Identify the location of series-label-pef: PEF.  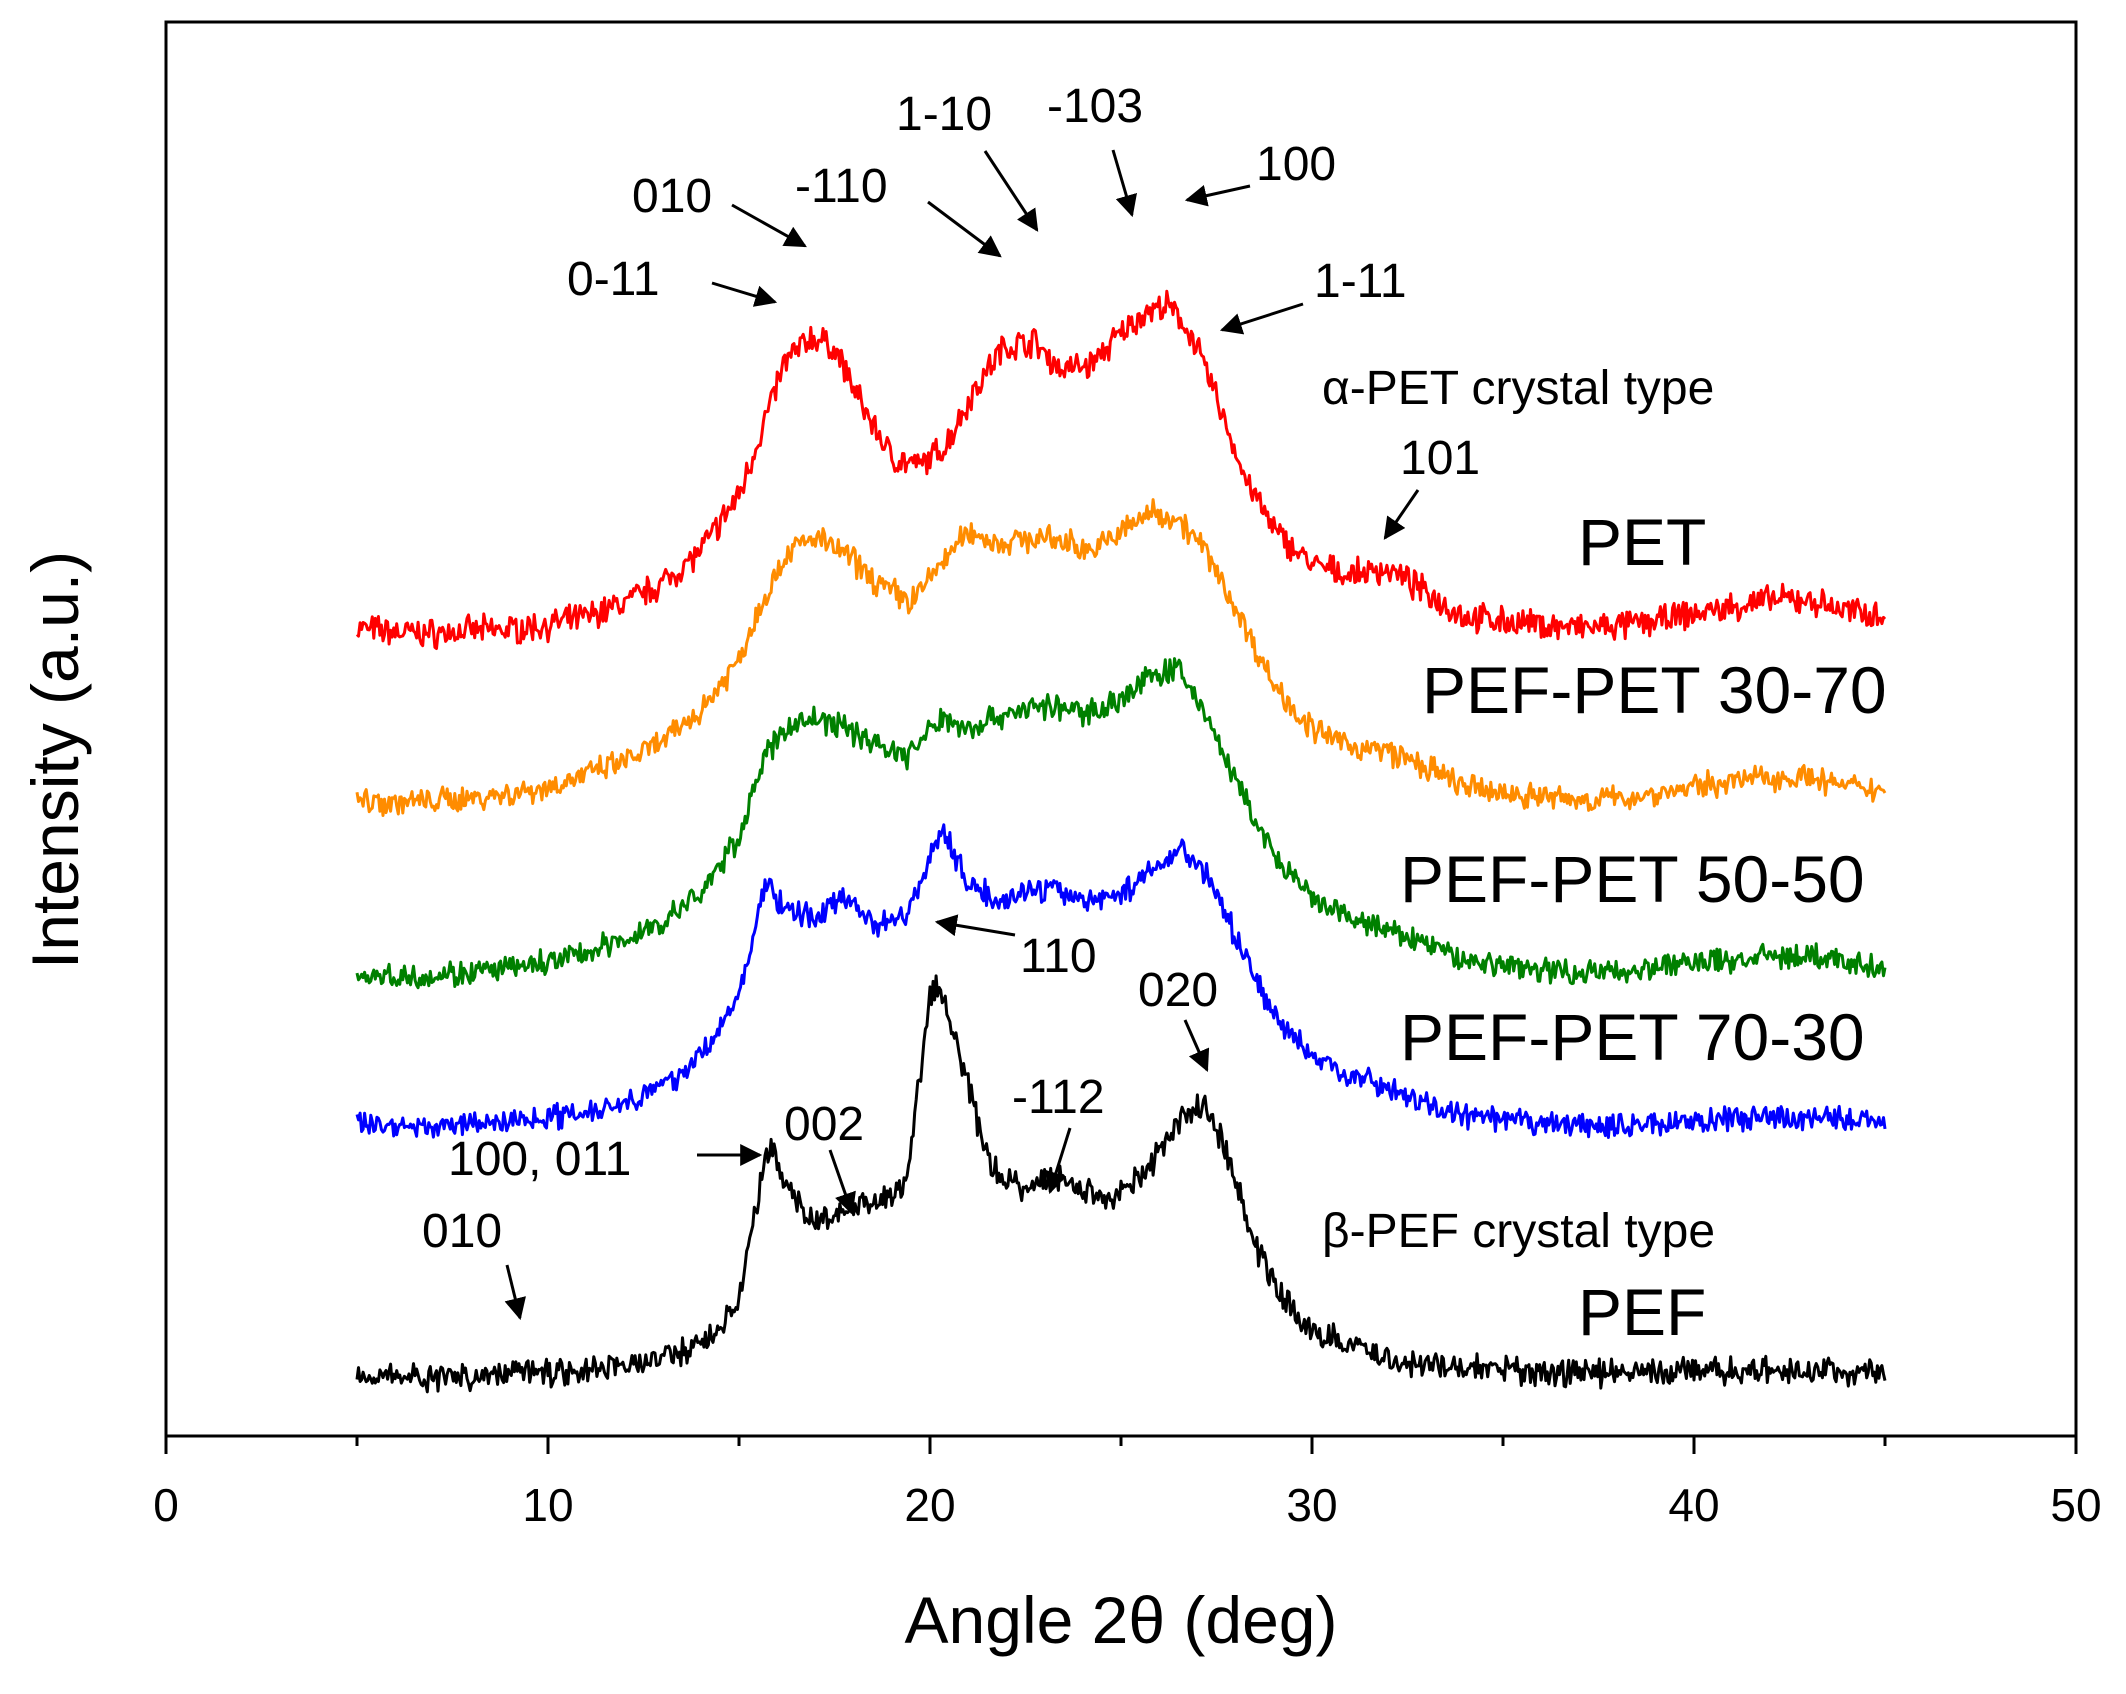
(1642, 1312).